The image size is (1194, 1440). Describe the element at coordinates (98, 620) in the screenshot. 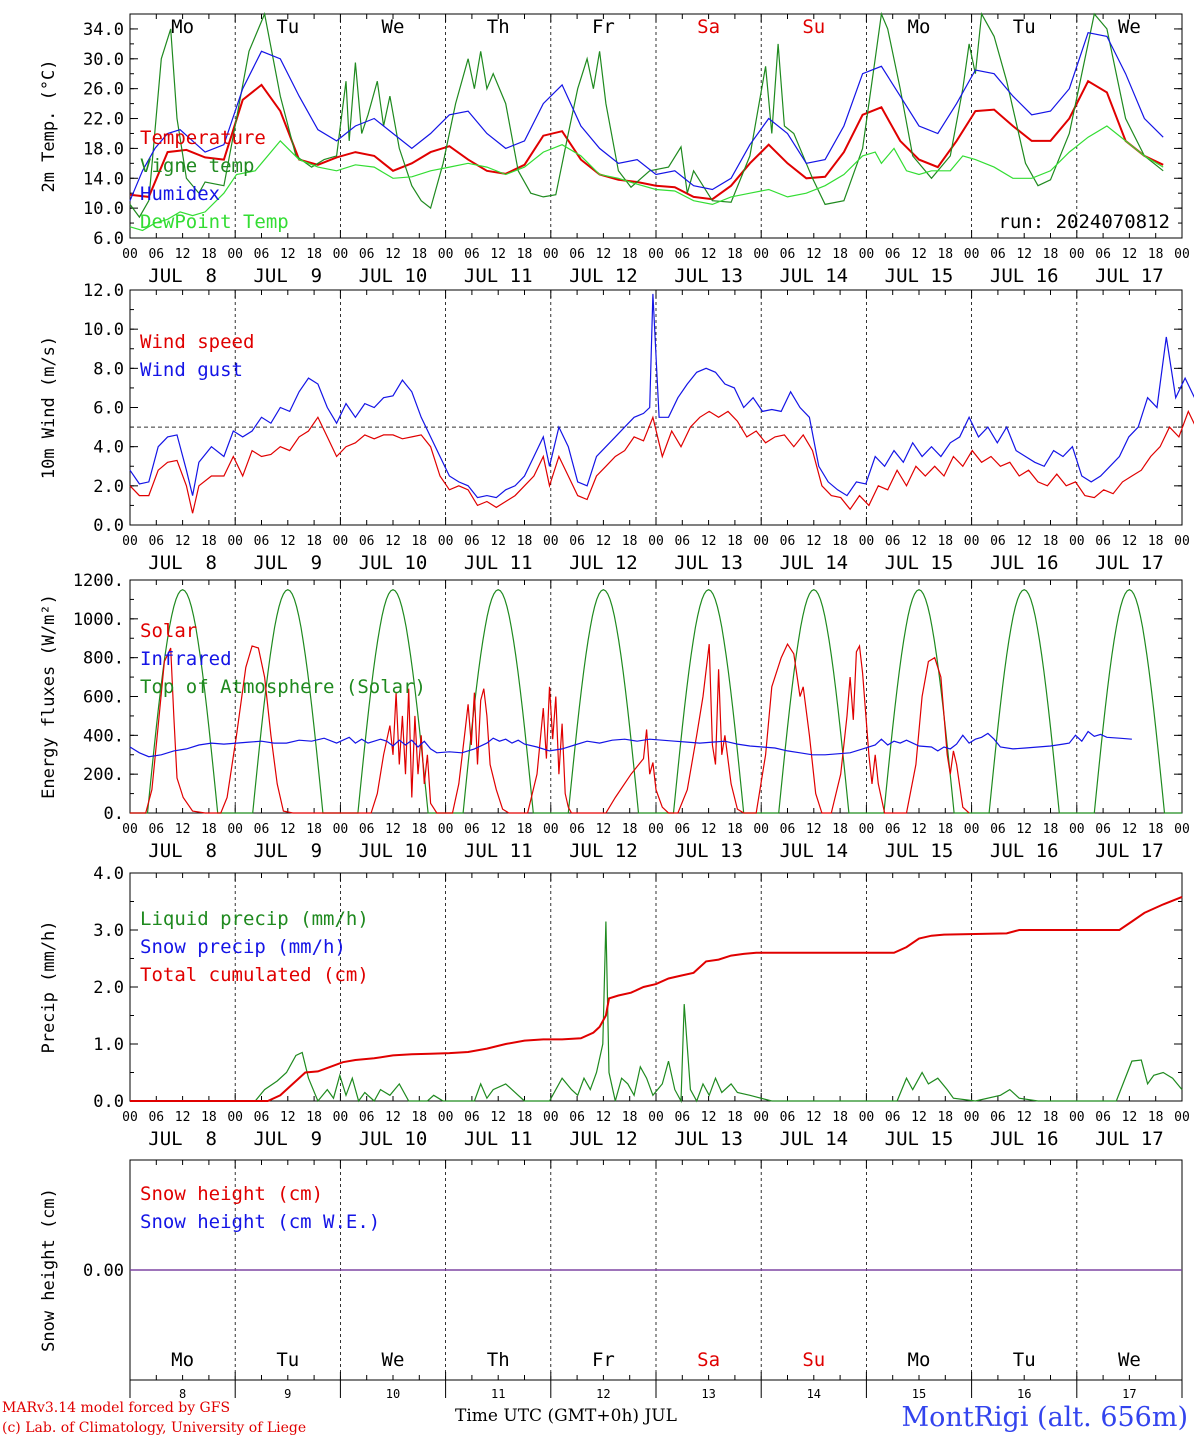

I see `y-tick-label: 1000.` at that location.